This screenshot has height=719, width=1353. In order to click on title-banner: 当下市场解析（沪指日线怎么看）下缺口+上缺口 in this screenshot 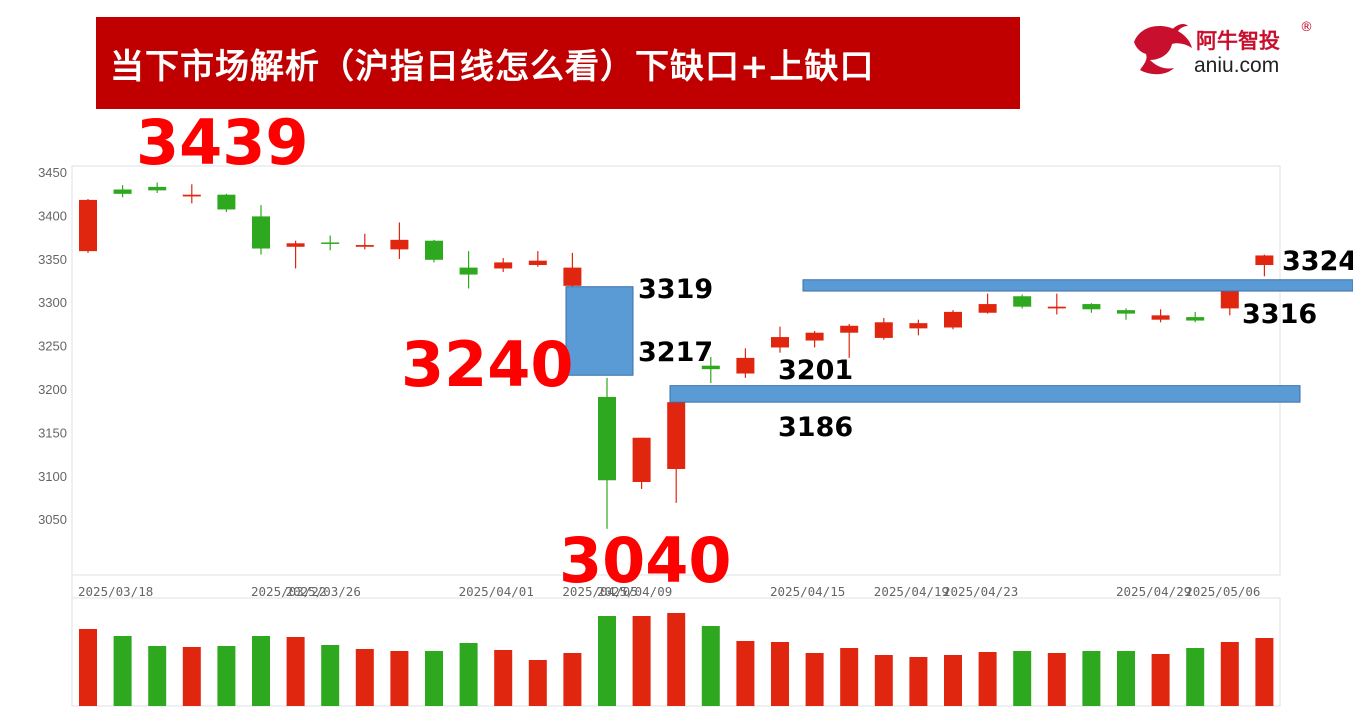, I will do `click(558, 63)`.